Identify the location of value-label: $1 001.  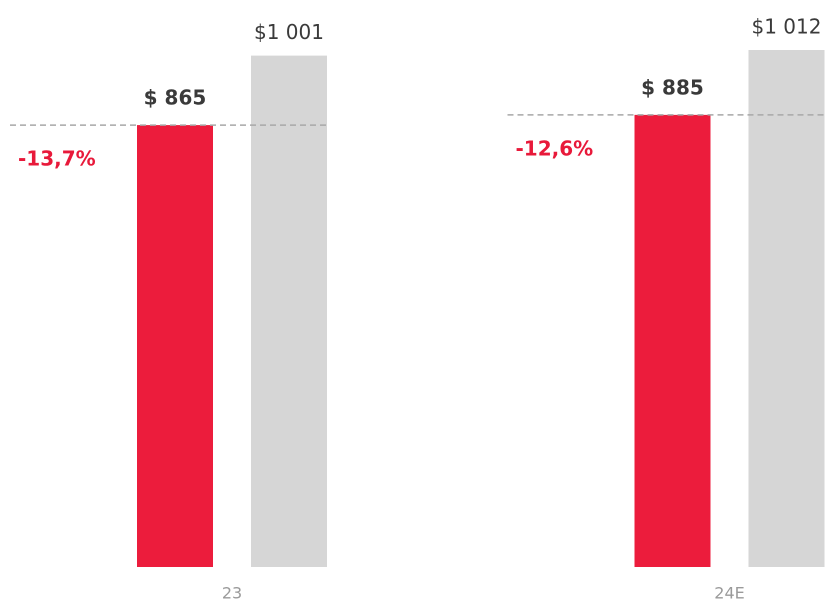
(289, 32).